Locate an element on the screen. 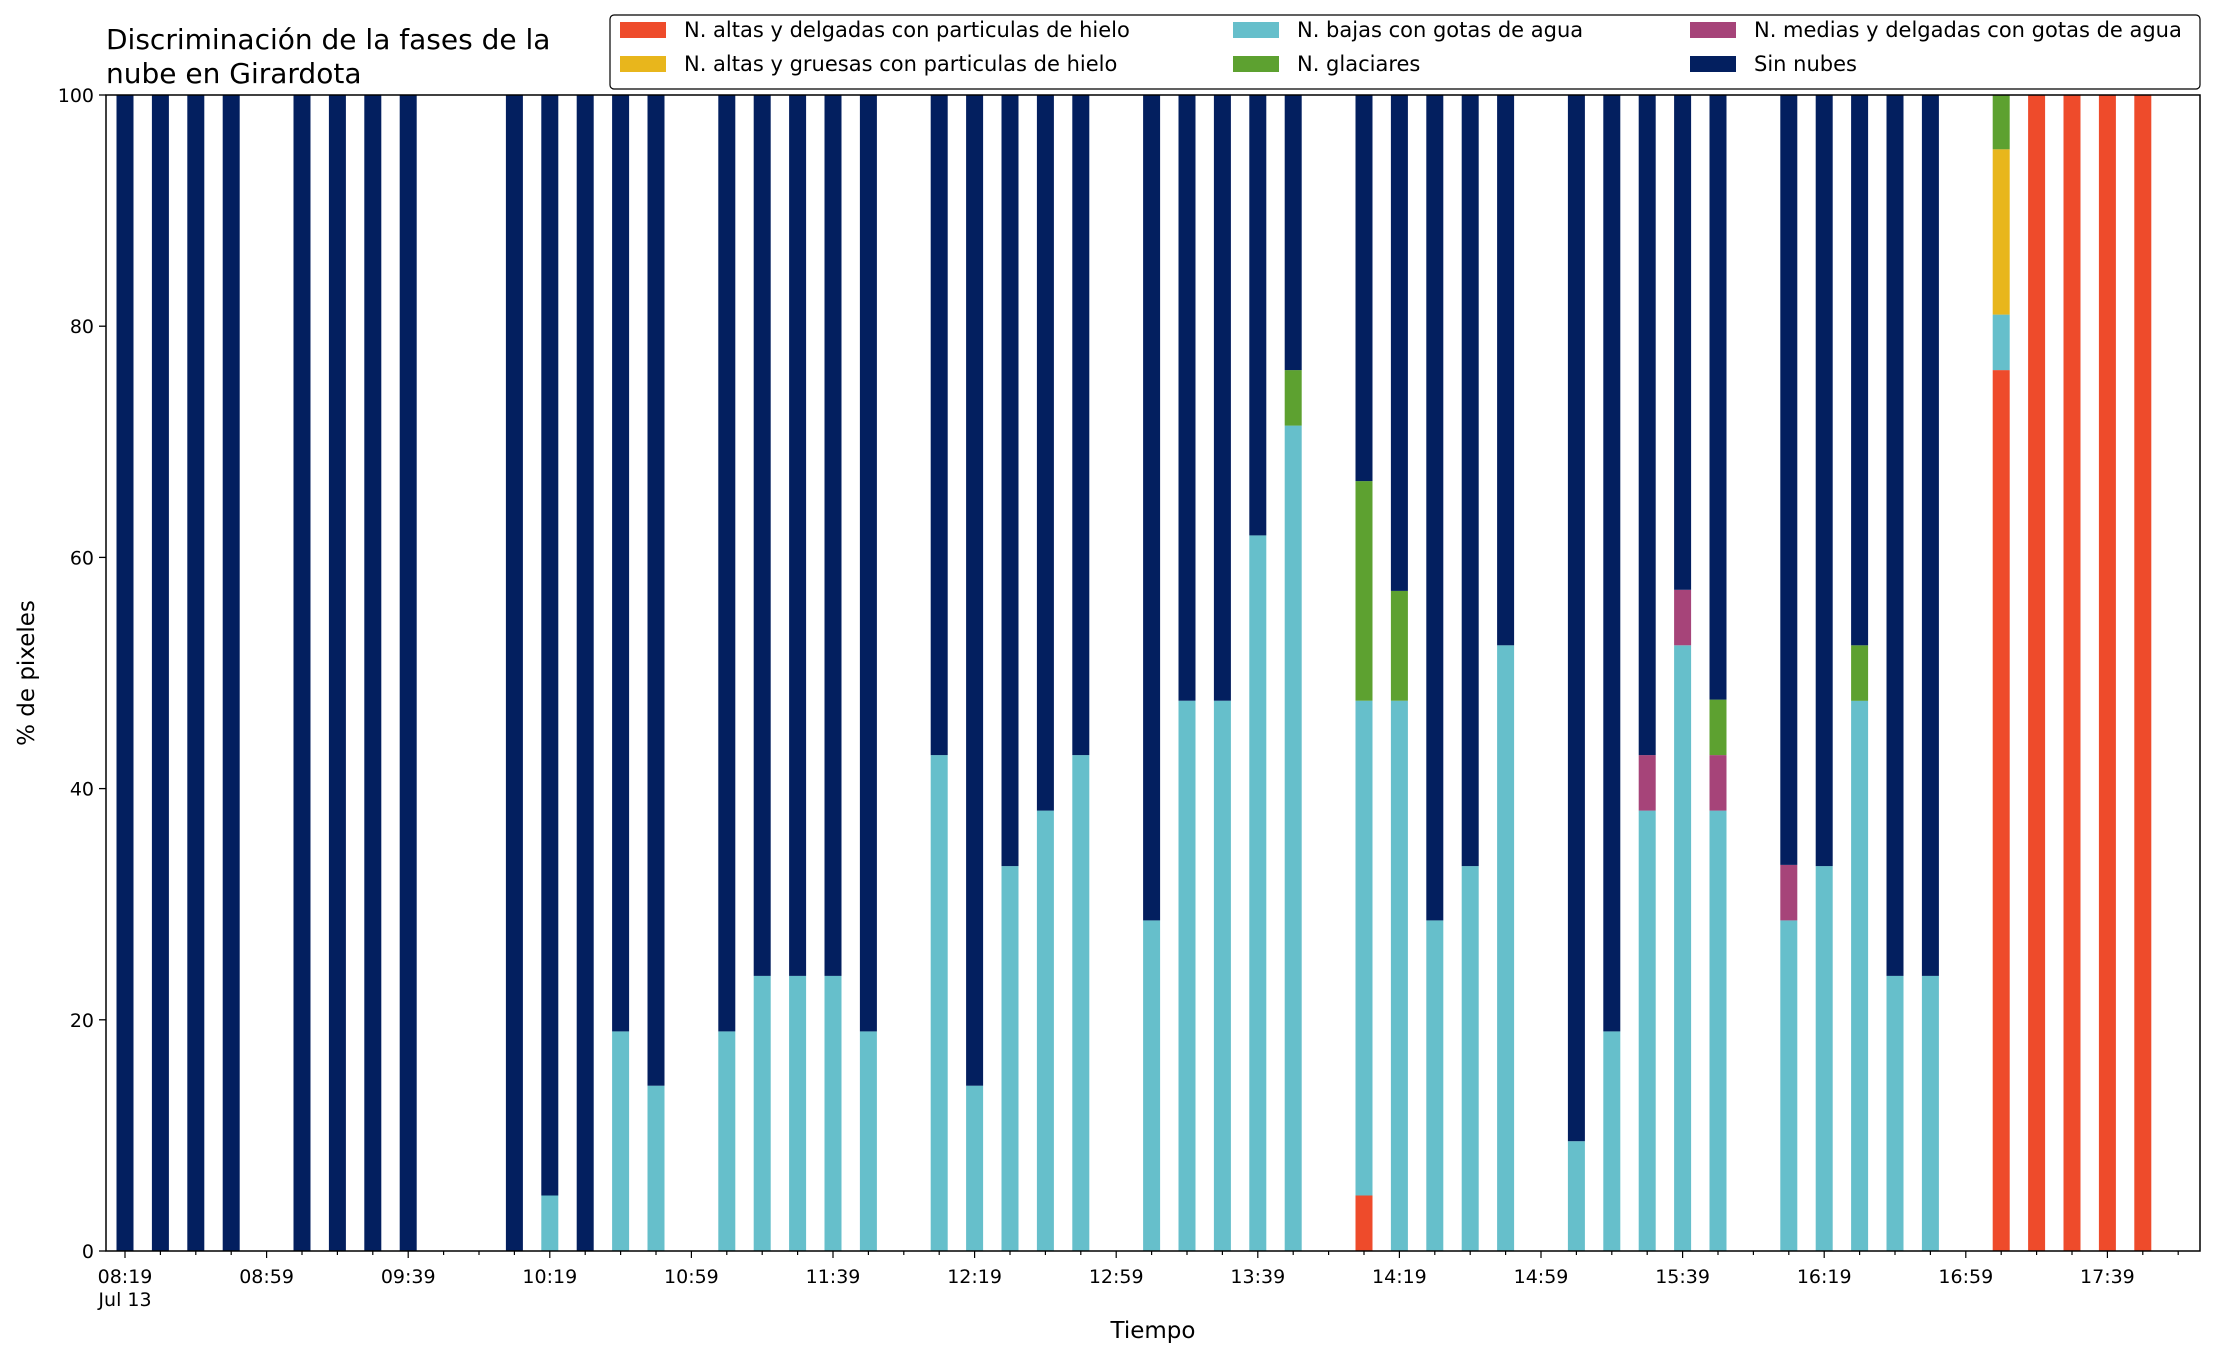 This screenshot has width=2216, height=1355. bar-segment-1349-s1 is located at coordinates (1293, 838).